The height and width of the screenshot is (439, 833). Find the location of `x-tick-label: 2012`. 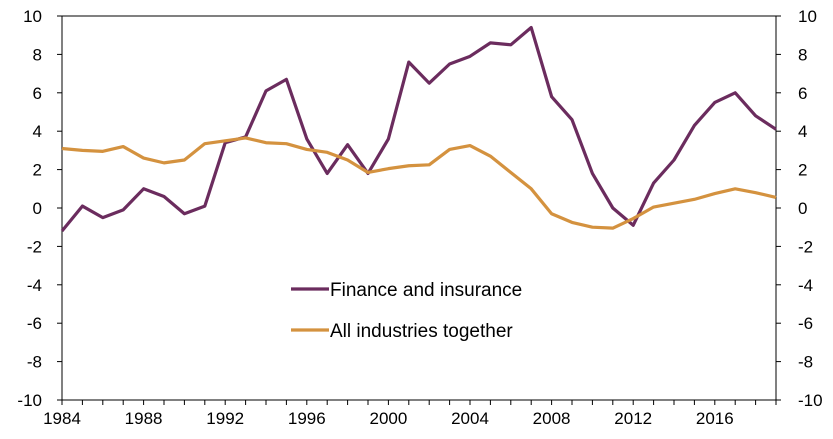

x-tick-label: 2012 is located at coordinates (633, 418).